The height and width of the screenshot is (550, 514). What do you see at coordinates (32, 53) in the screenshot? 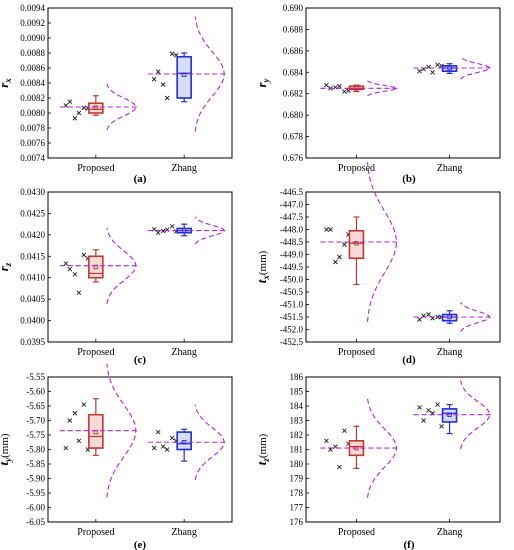
I see `y-tick-label: 0.0088` at bounding box center [32, 53].